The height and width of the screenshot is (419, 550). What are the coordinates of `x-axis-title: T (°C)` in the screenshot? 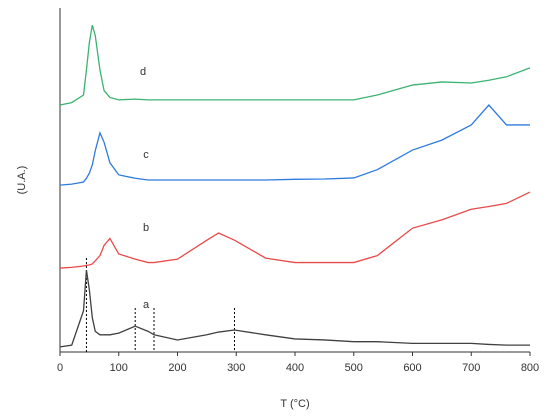 It's located at (294, 404).